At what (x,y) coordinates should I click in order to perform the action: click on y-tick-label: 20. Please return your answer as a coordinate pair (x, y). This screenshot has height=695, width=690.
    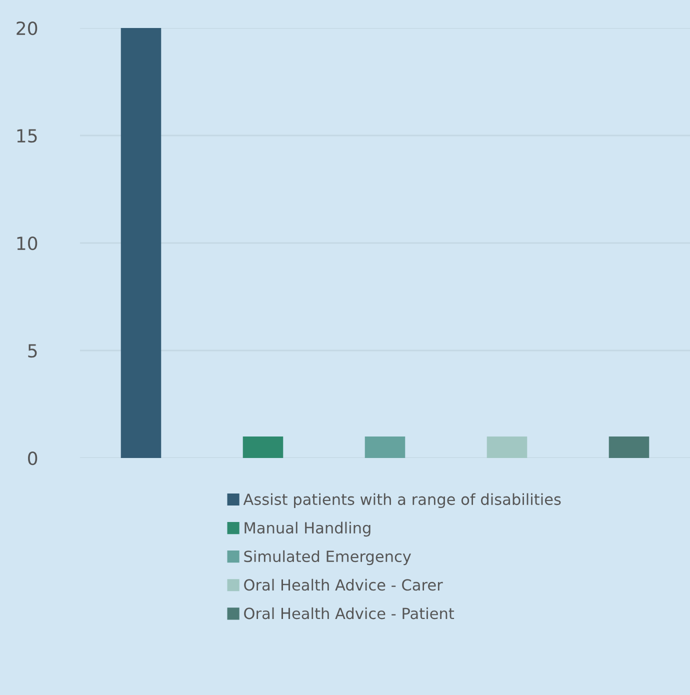
    Looking at the image, I should click on (27, 28).